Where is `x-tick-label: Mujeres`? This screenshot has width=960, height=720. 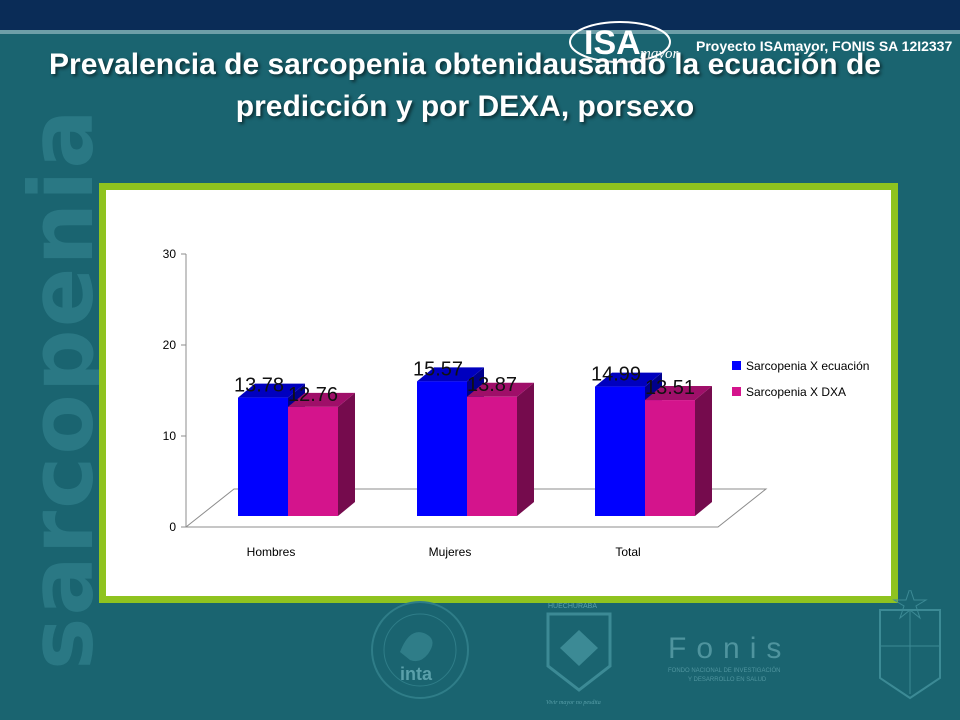
x-tick-label: Mujeres is located at coordinates (450, 552).